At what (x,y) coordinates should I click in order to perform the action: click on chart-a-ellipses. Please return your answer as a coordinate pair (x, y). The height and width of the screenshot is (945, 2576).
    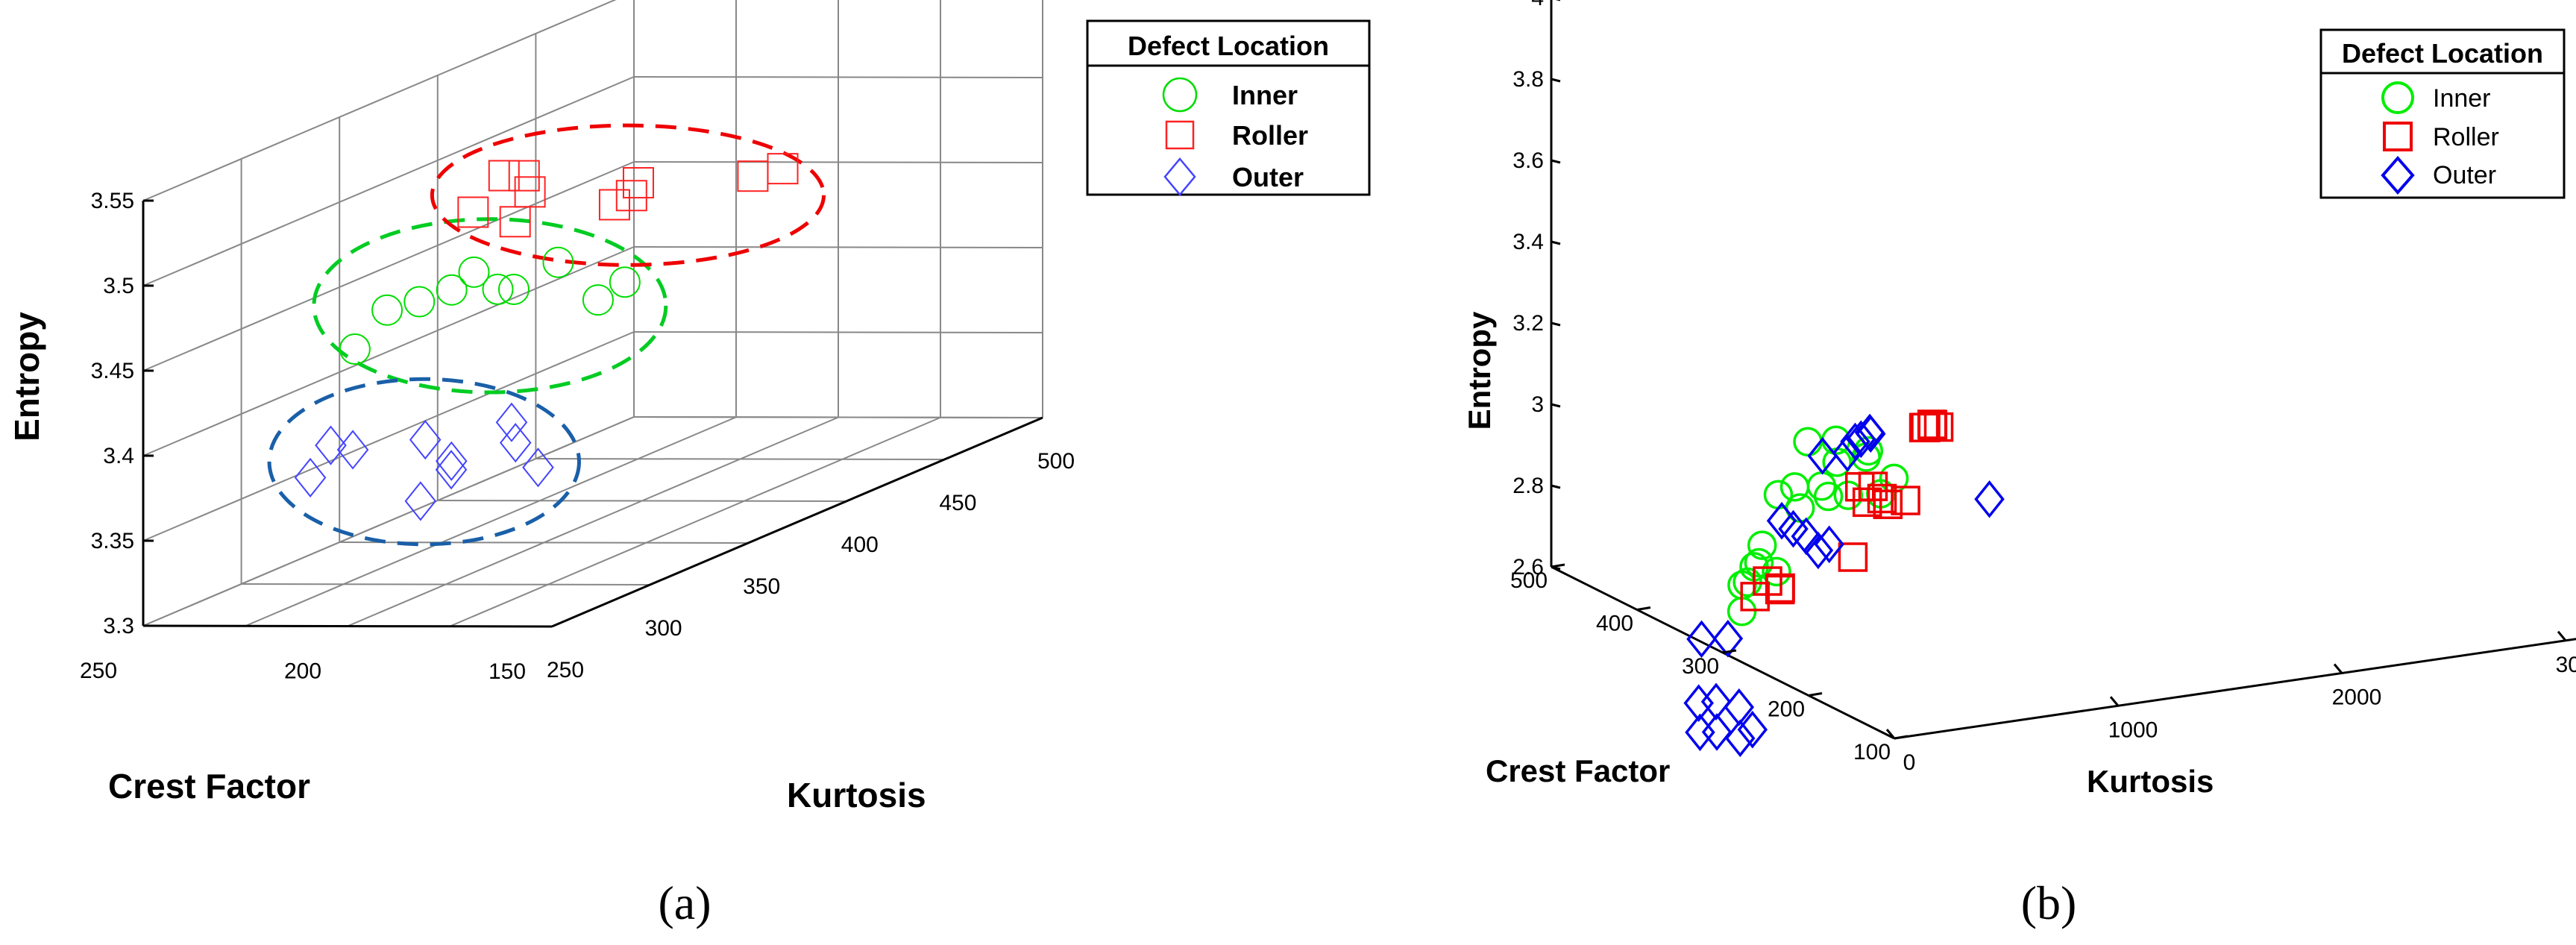
    Looking at the image, I should click on (546, 335).